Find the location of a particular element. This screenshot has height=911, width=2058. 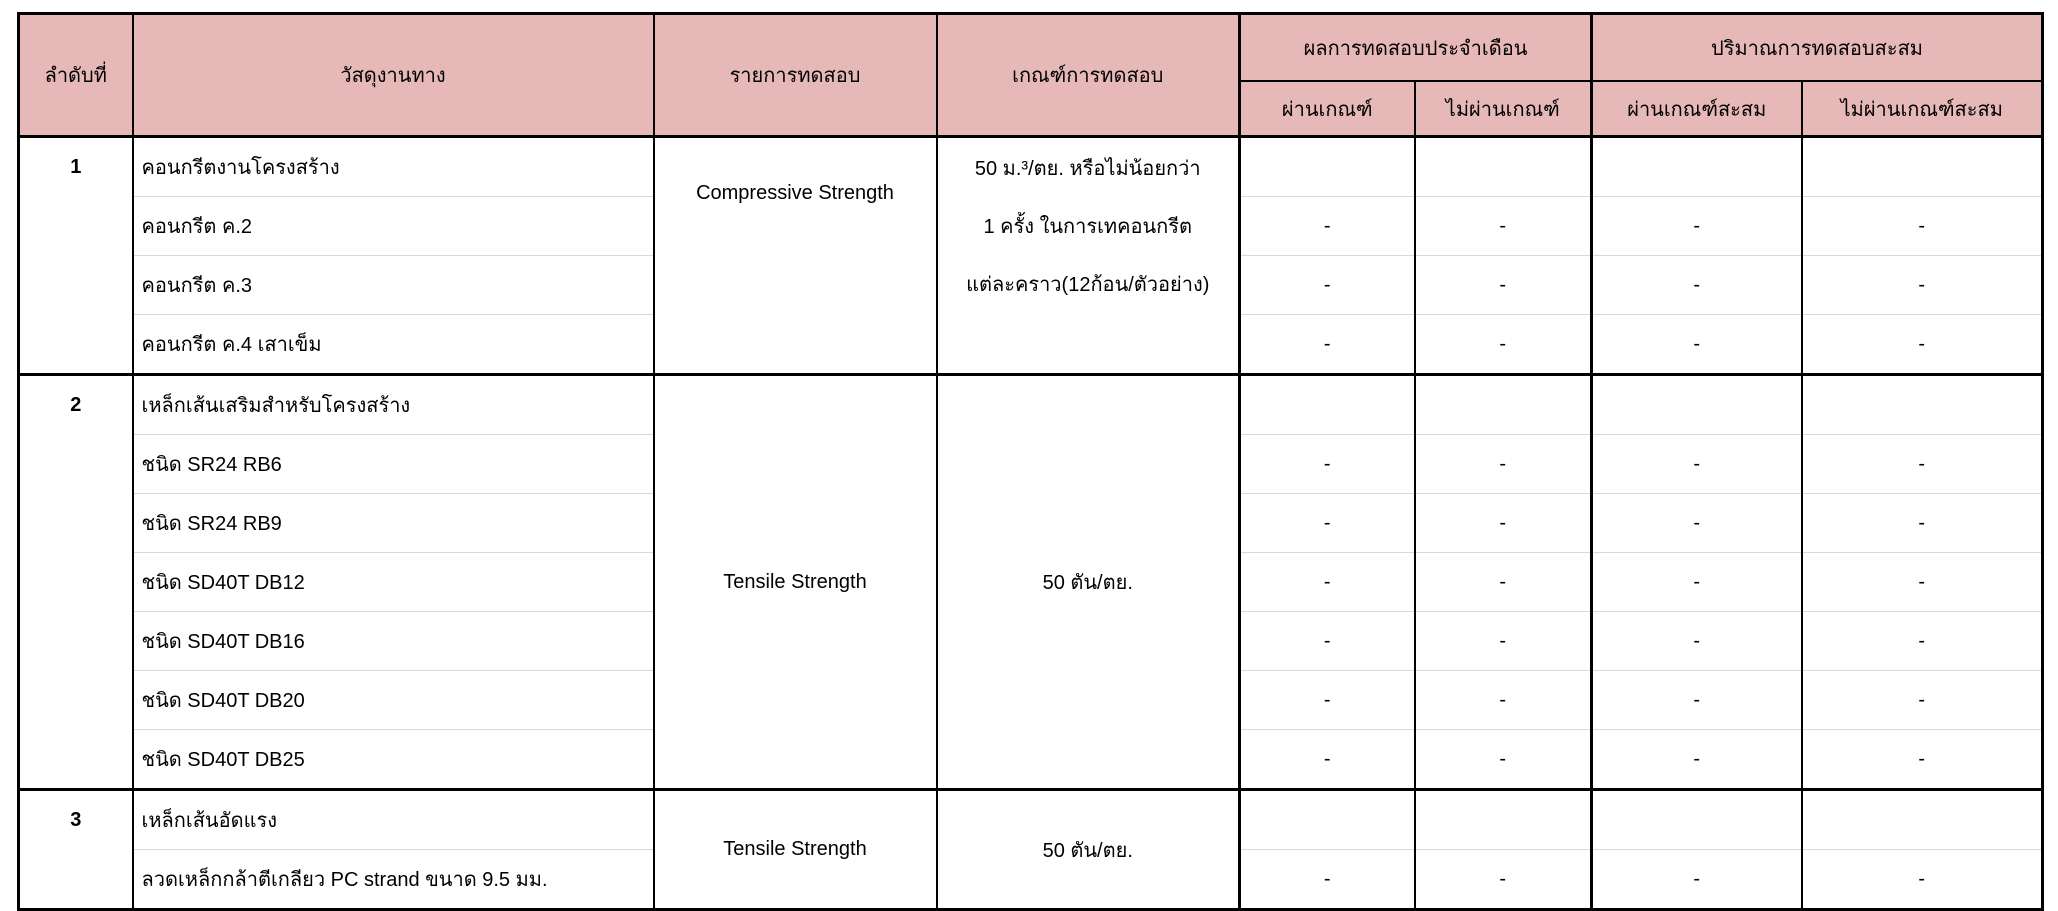

material-cell: คอนกรีต ค.3 is located at coordinates (392, 285).